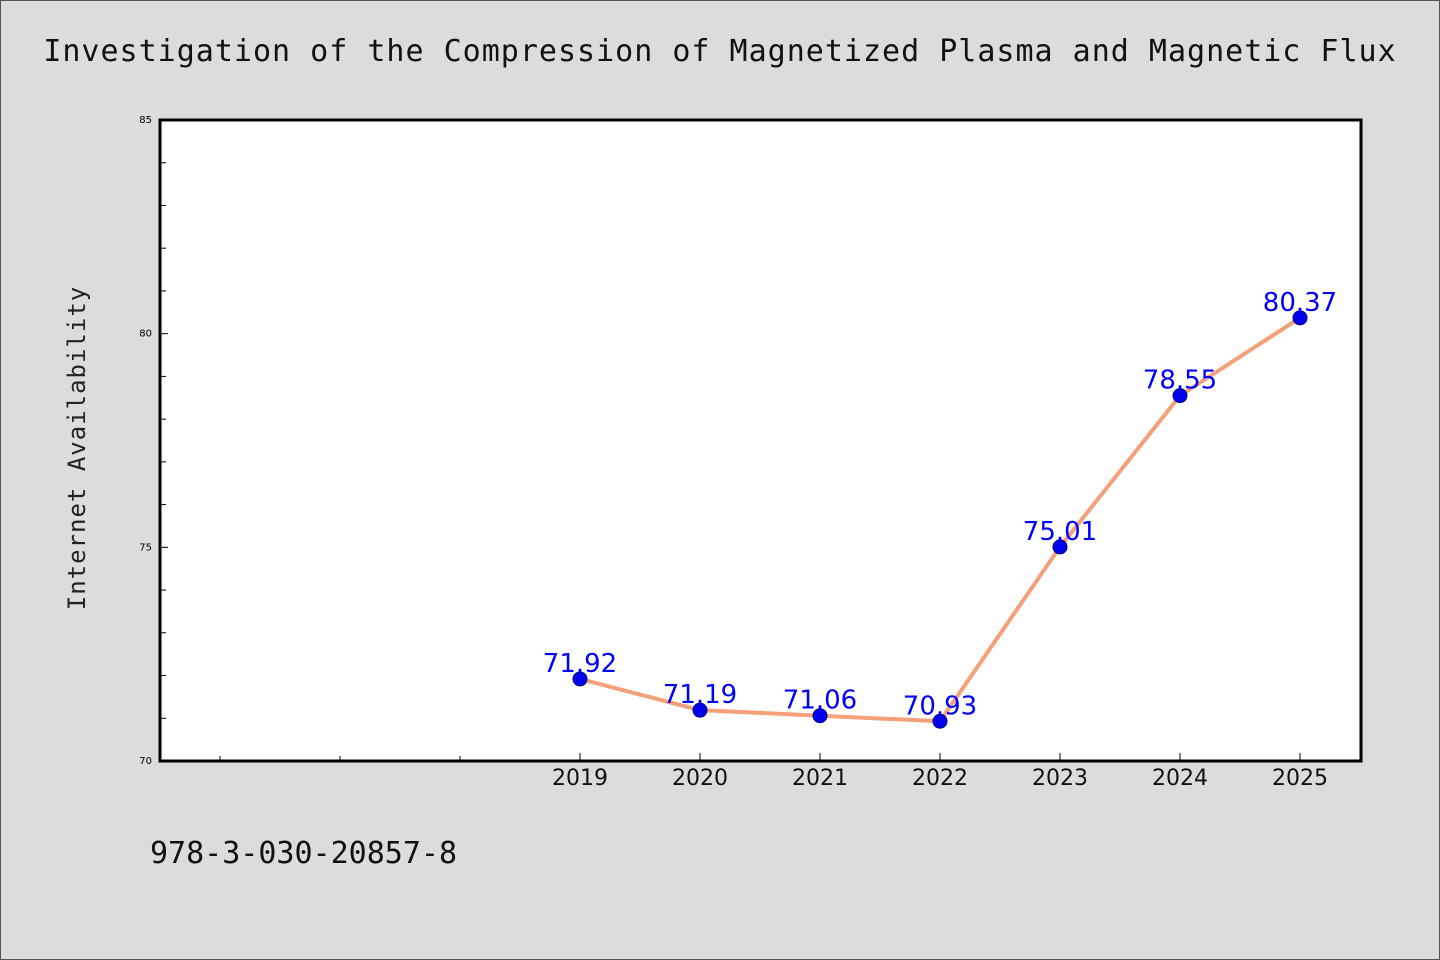 The width and height of the screenshot is (1440, 960). Describe the element at coordinates (1300, 778) in the screenshot. I see `x-tick-label: 2025` at that location.